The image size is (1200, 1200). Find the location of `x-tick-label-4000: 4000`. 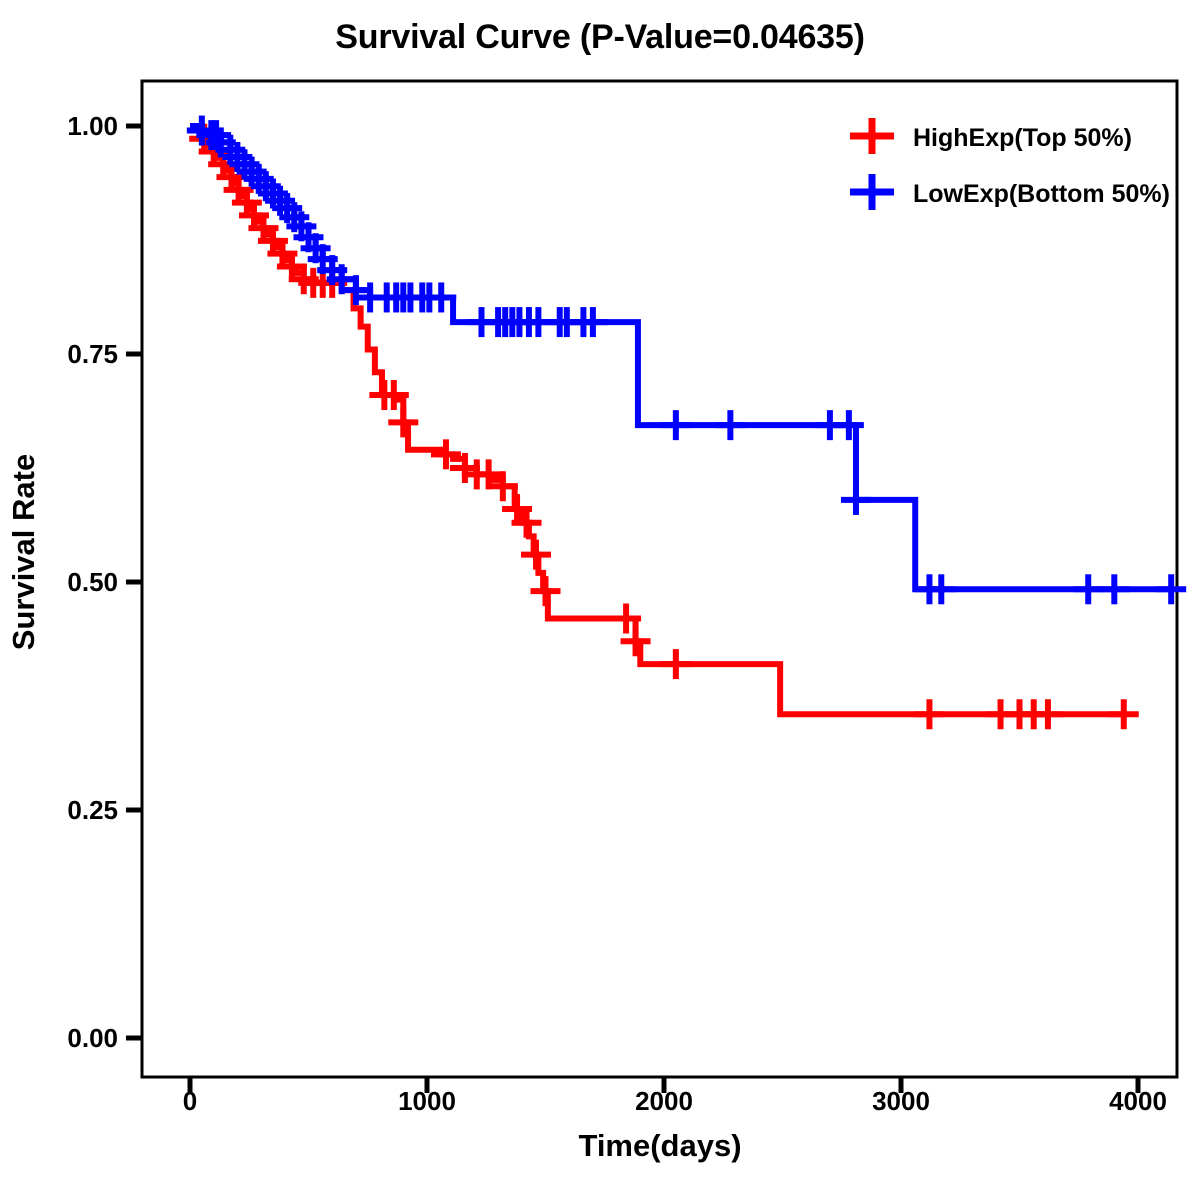

x-tick-label-4000: 4000 is located at coordinates (1138, 1101).